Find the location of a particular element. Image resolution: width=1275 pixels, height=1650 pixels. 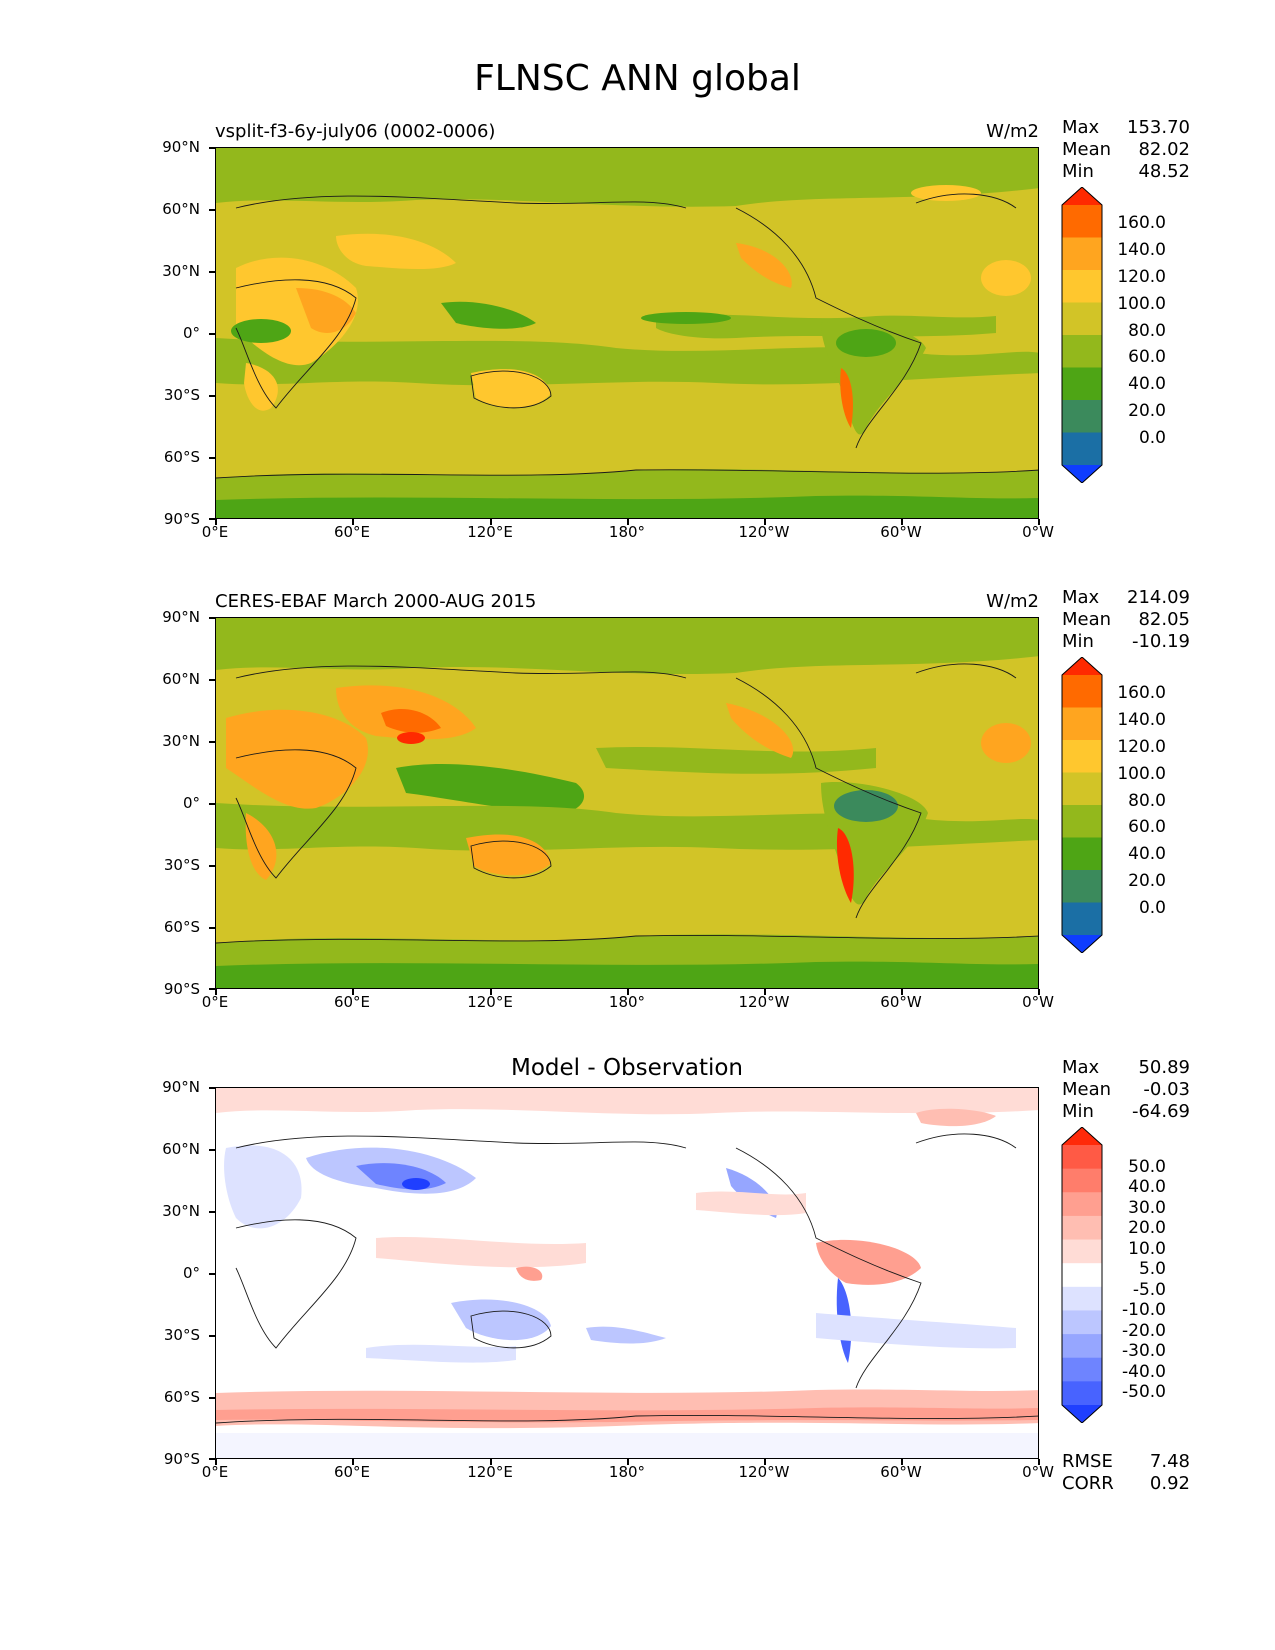

panel-left-title: CERES-EBAF March 2000-AUG 2015 is located at coordinates (376, 601).